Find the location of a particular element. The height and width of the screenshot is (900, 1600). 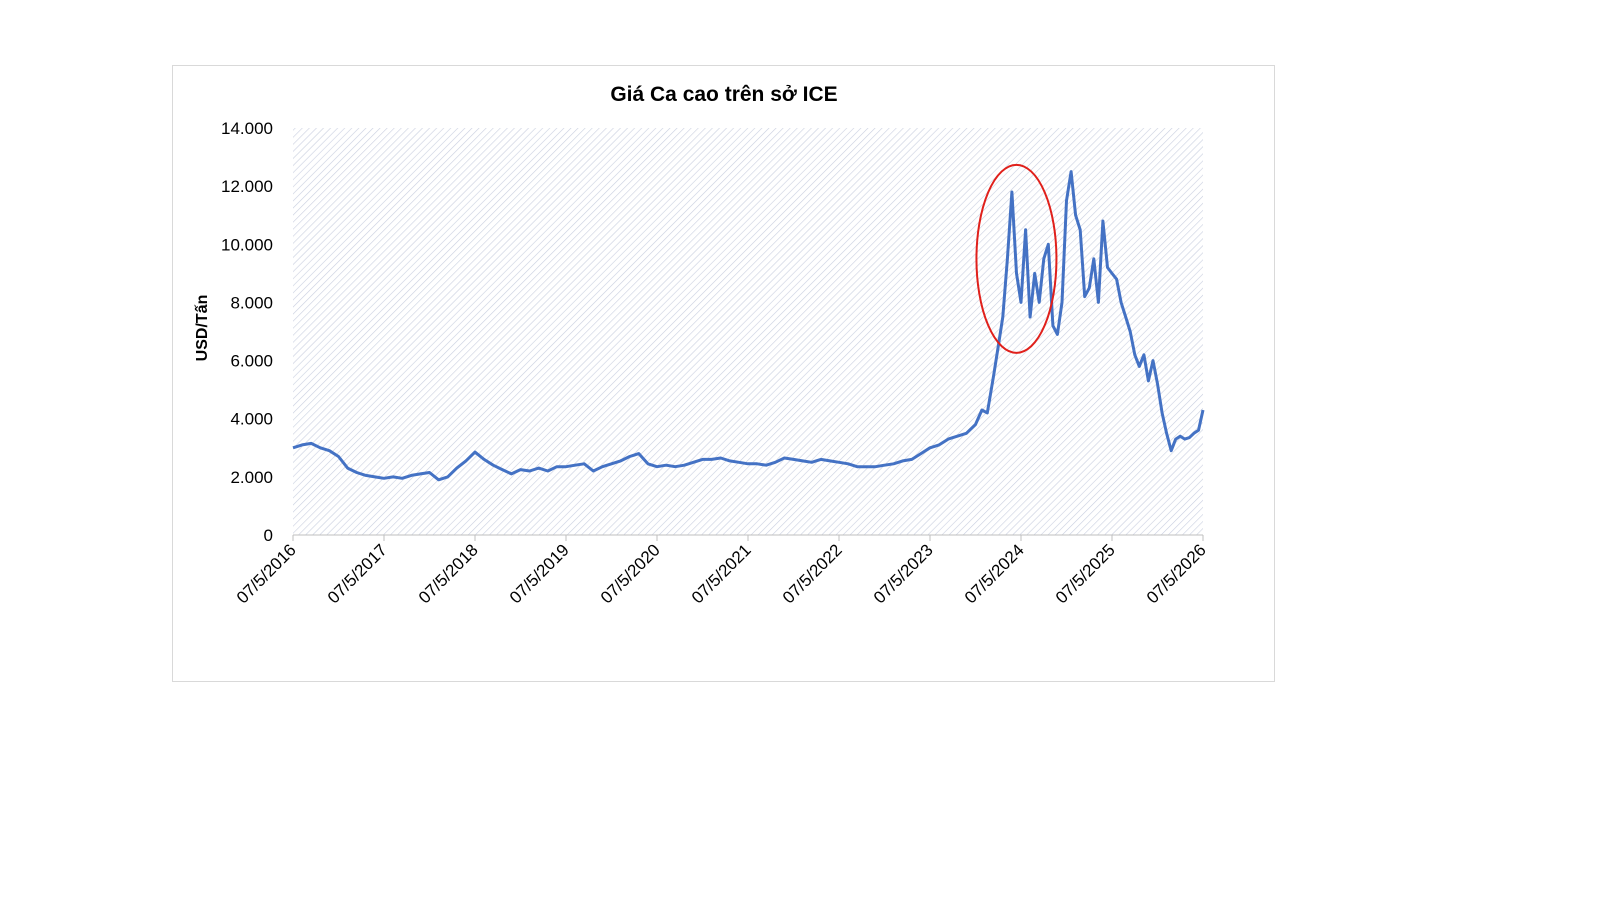

y-tick-label: 10.000 is located at coordinates (247, 244).